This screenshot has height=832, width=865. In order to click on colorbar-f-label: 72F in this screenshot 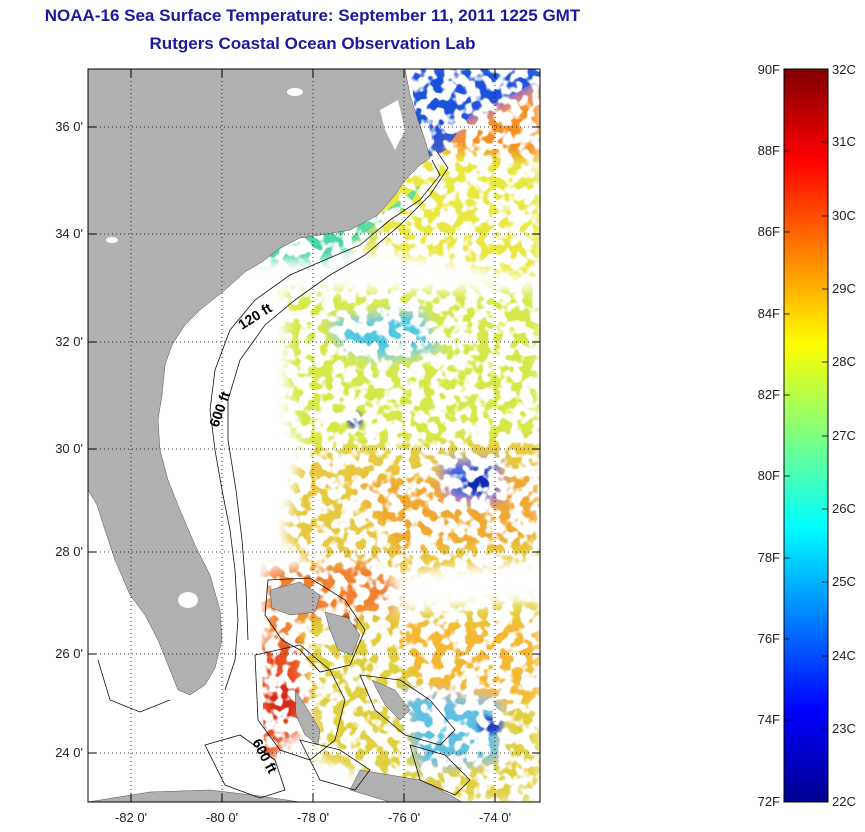, I will do `click(769, 801)`.